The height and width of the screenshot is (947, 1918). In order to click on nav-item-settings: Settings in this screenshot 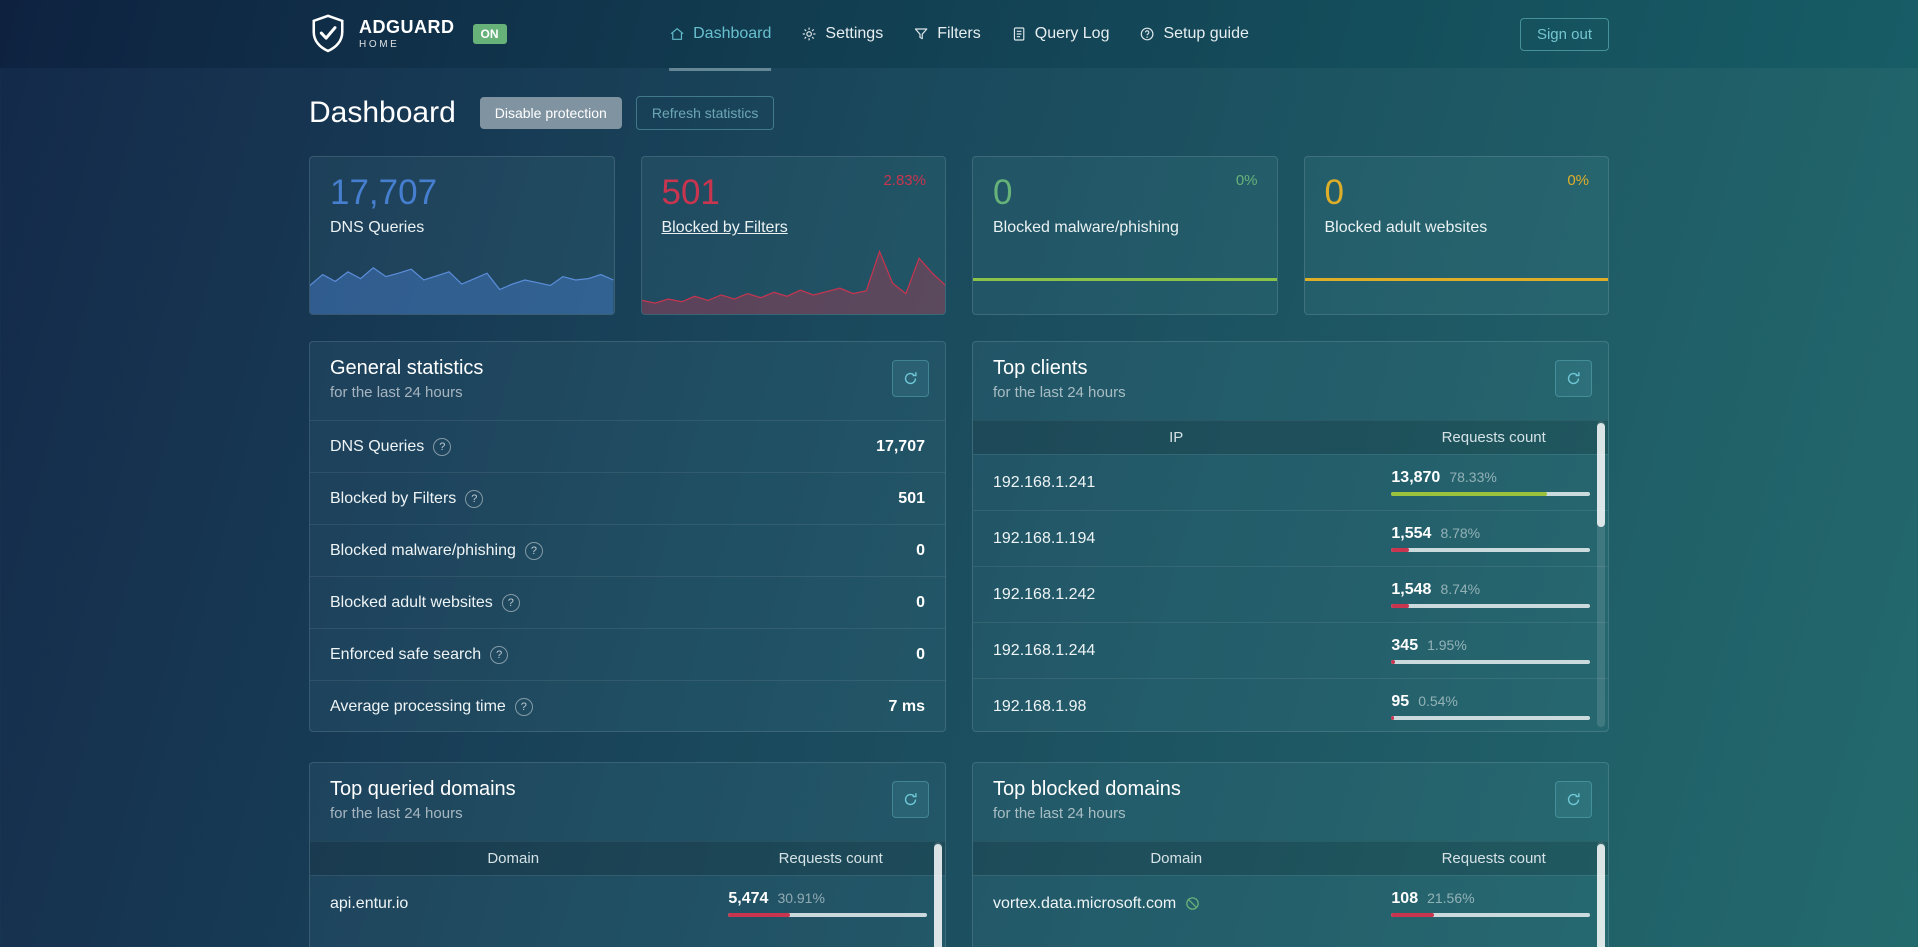, I will do `click(842, 34)`.